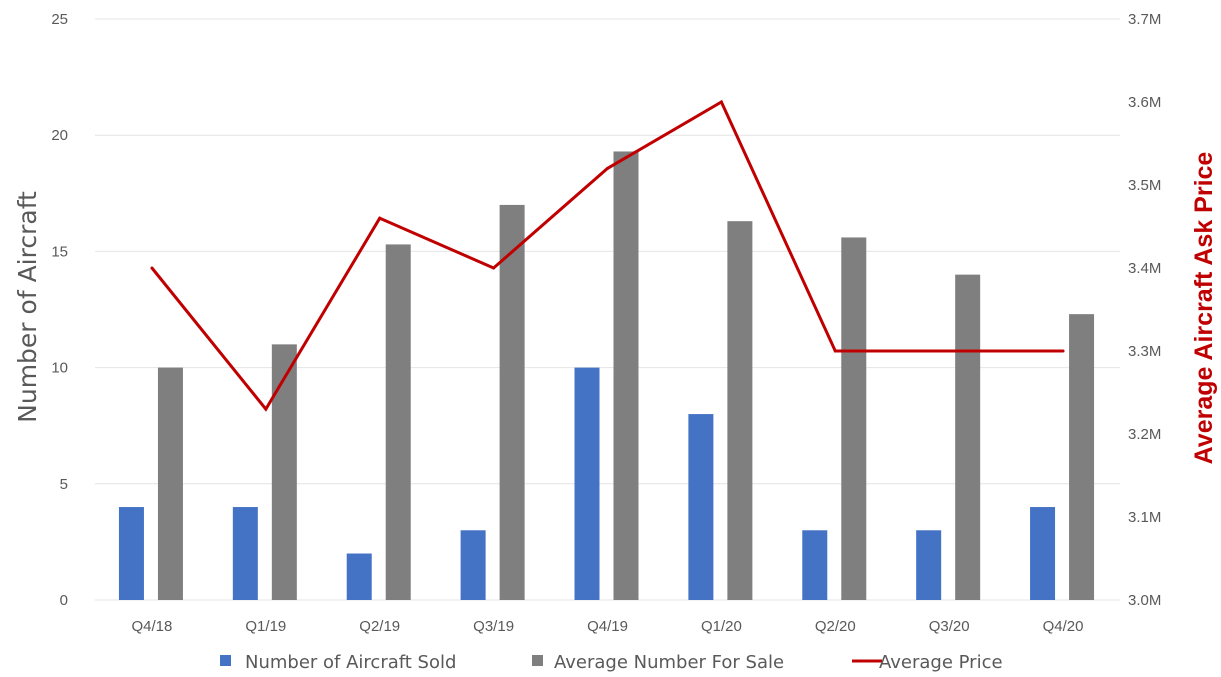 The height and width of the screenshot is (677, 1221). I want to click on left-axis-label: Number of Aircraft, so click(27, 307).